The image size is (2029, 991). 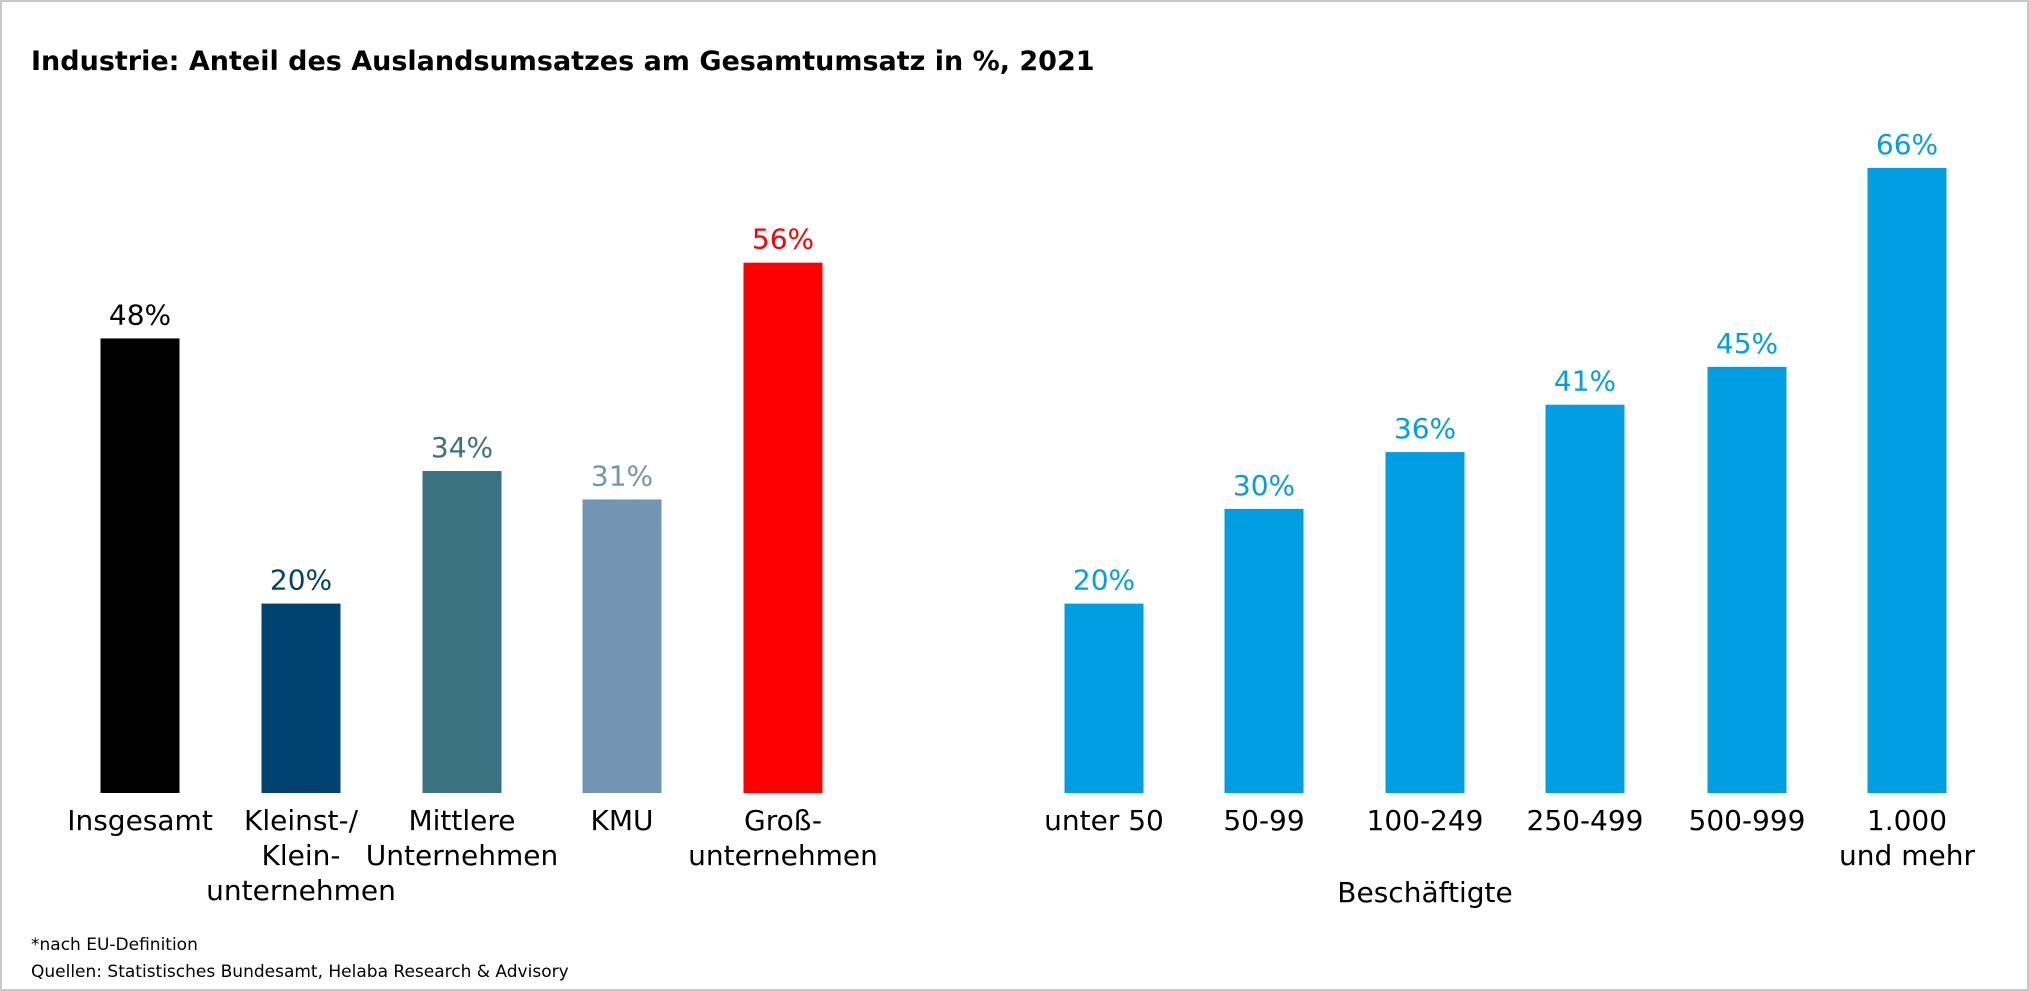 What do you see at coordinates (621, 820) in the screenshot?
I see `x-tick-label: KMU` at bounding box center [621, 820].